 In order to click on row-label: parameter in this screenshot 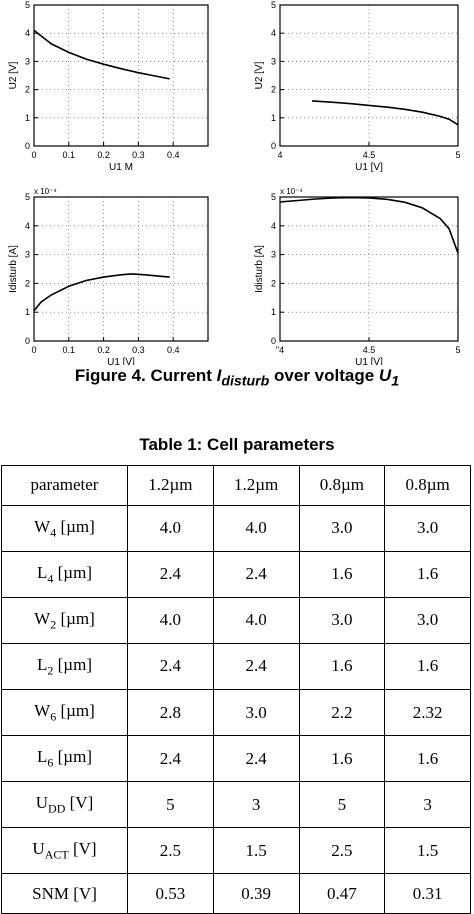, I will do `click(64, 485)`.